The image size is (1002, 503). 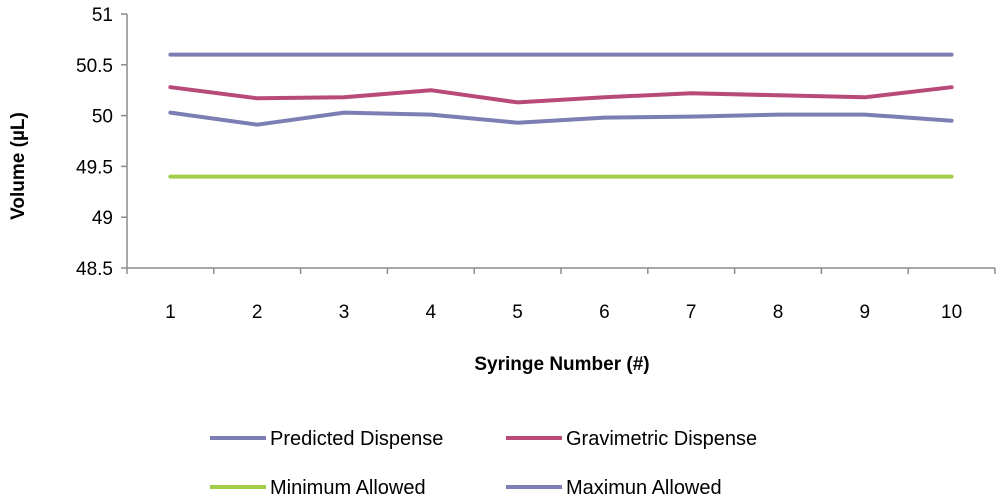 I want to click on x-tick-label: 9, so click(x=865, y=312).